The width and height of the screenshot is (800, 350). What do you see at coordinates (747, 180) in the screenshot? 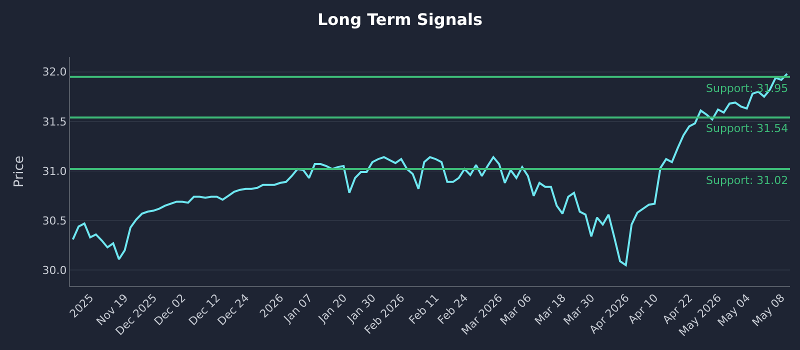
I see `ref-line-label: Support: 31.02` at bounding box center [747, 180].